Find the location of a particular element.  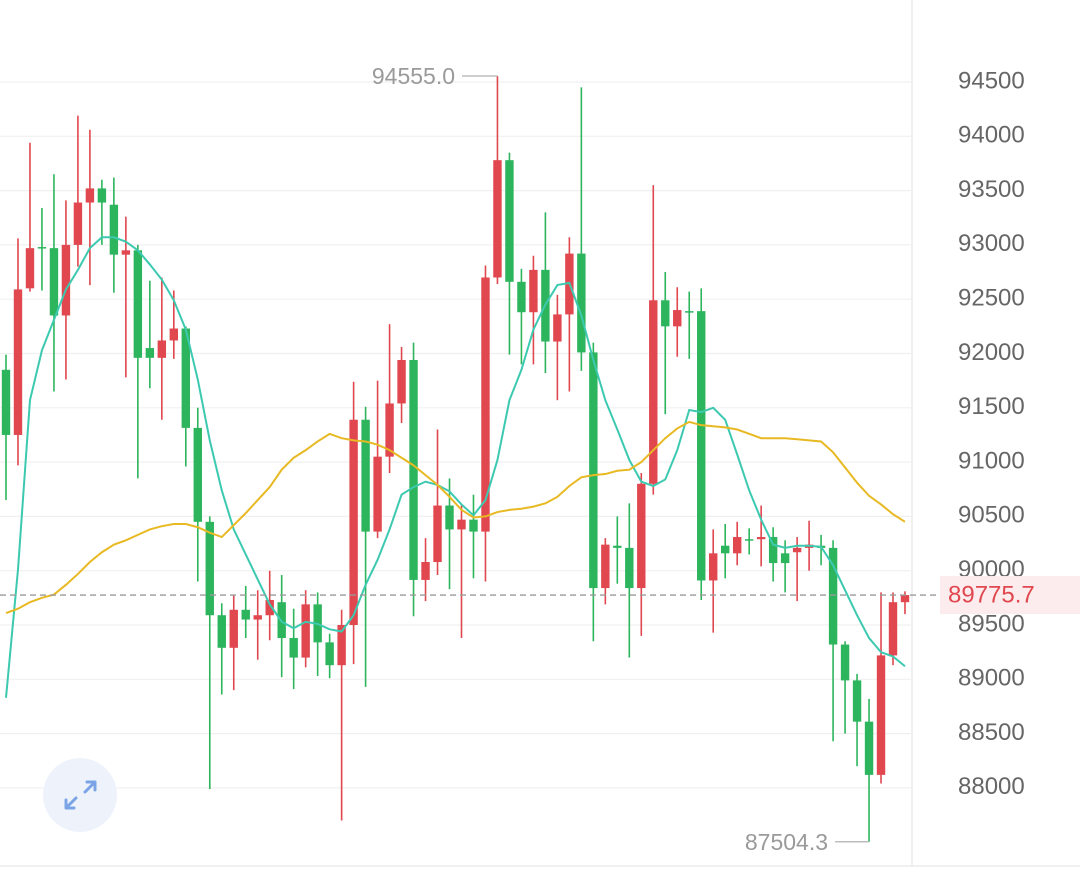

y-tick-label: 88500 is located at coordinates (991, 732).